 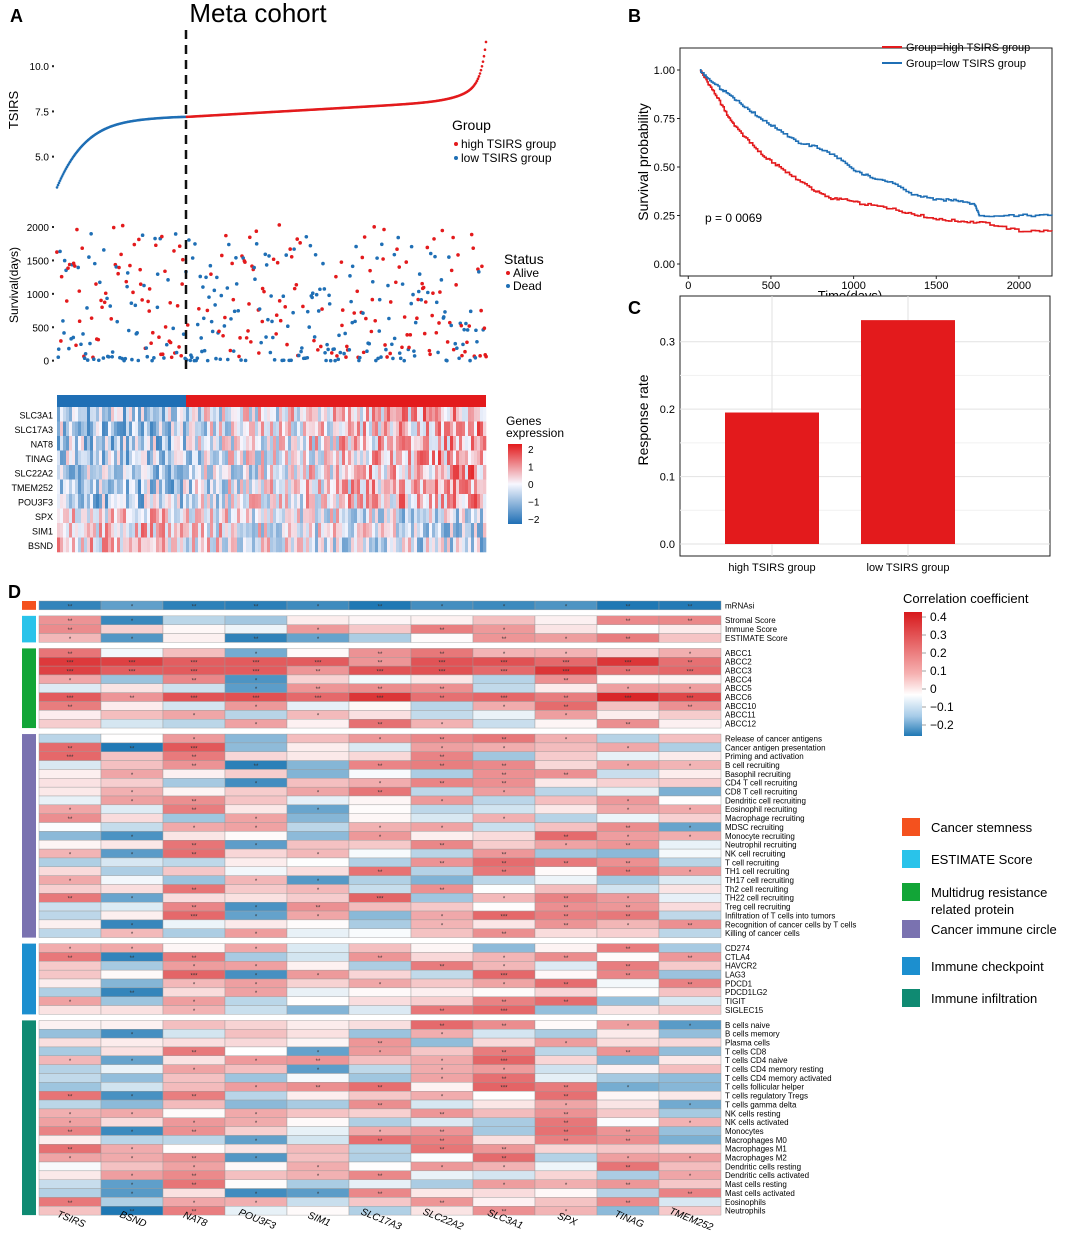 What do you see at coordinates (664, 71) in the screenshot?
I see `km-ytick-label: 1.00` at bounding box center [664, 71].